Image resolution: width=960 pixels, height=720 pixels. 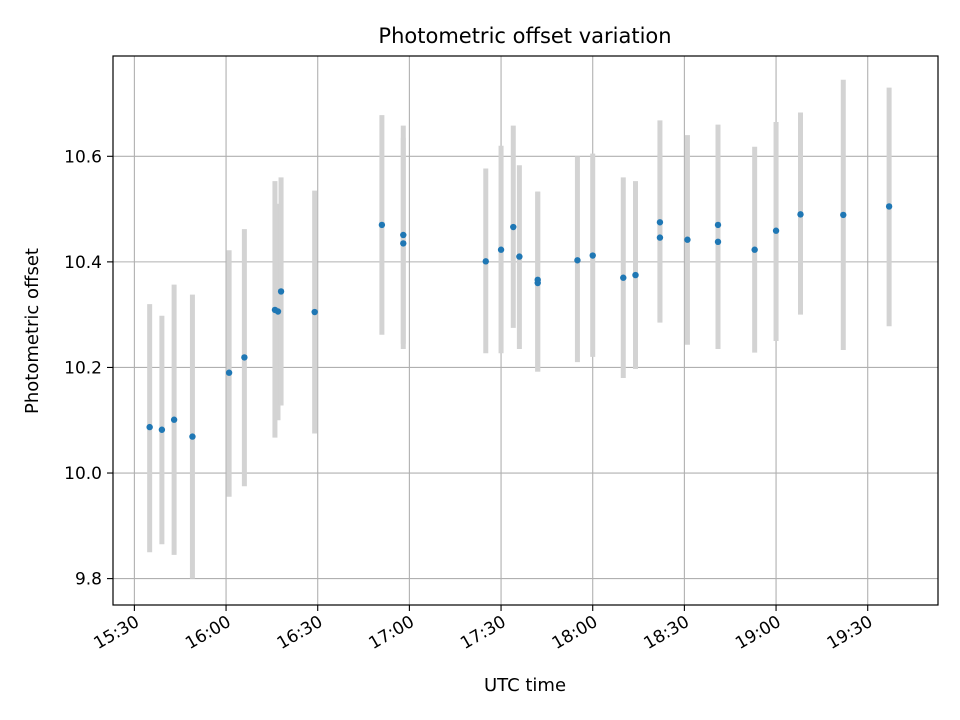 I want to click on y-tick-label: 10.2, so click(x=83, y=368).